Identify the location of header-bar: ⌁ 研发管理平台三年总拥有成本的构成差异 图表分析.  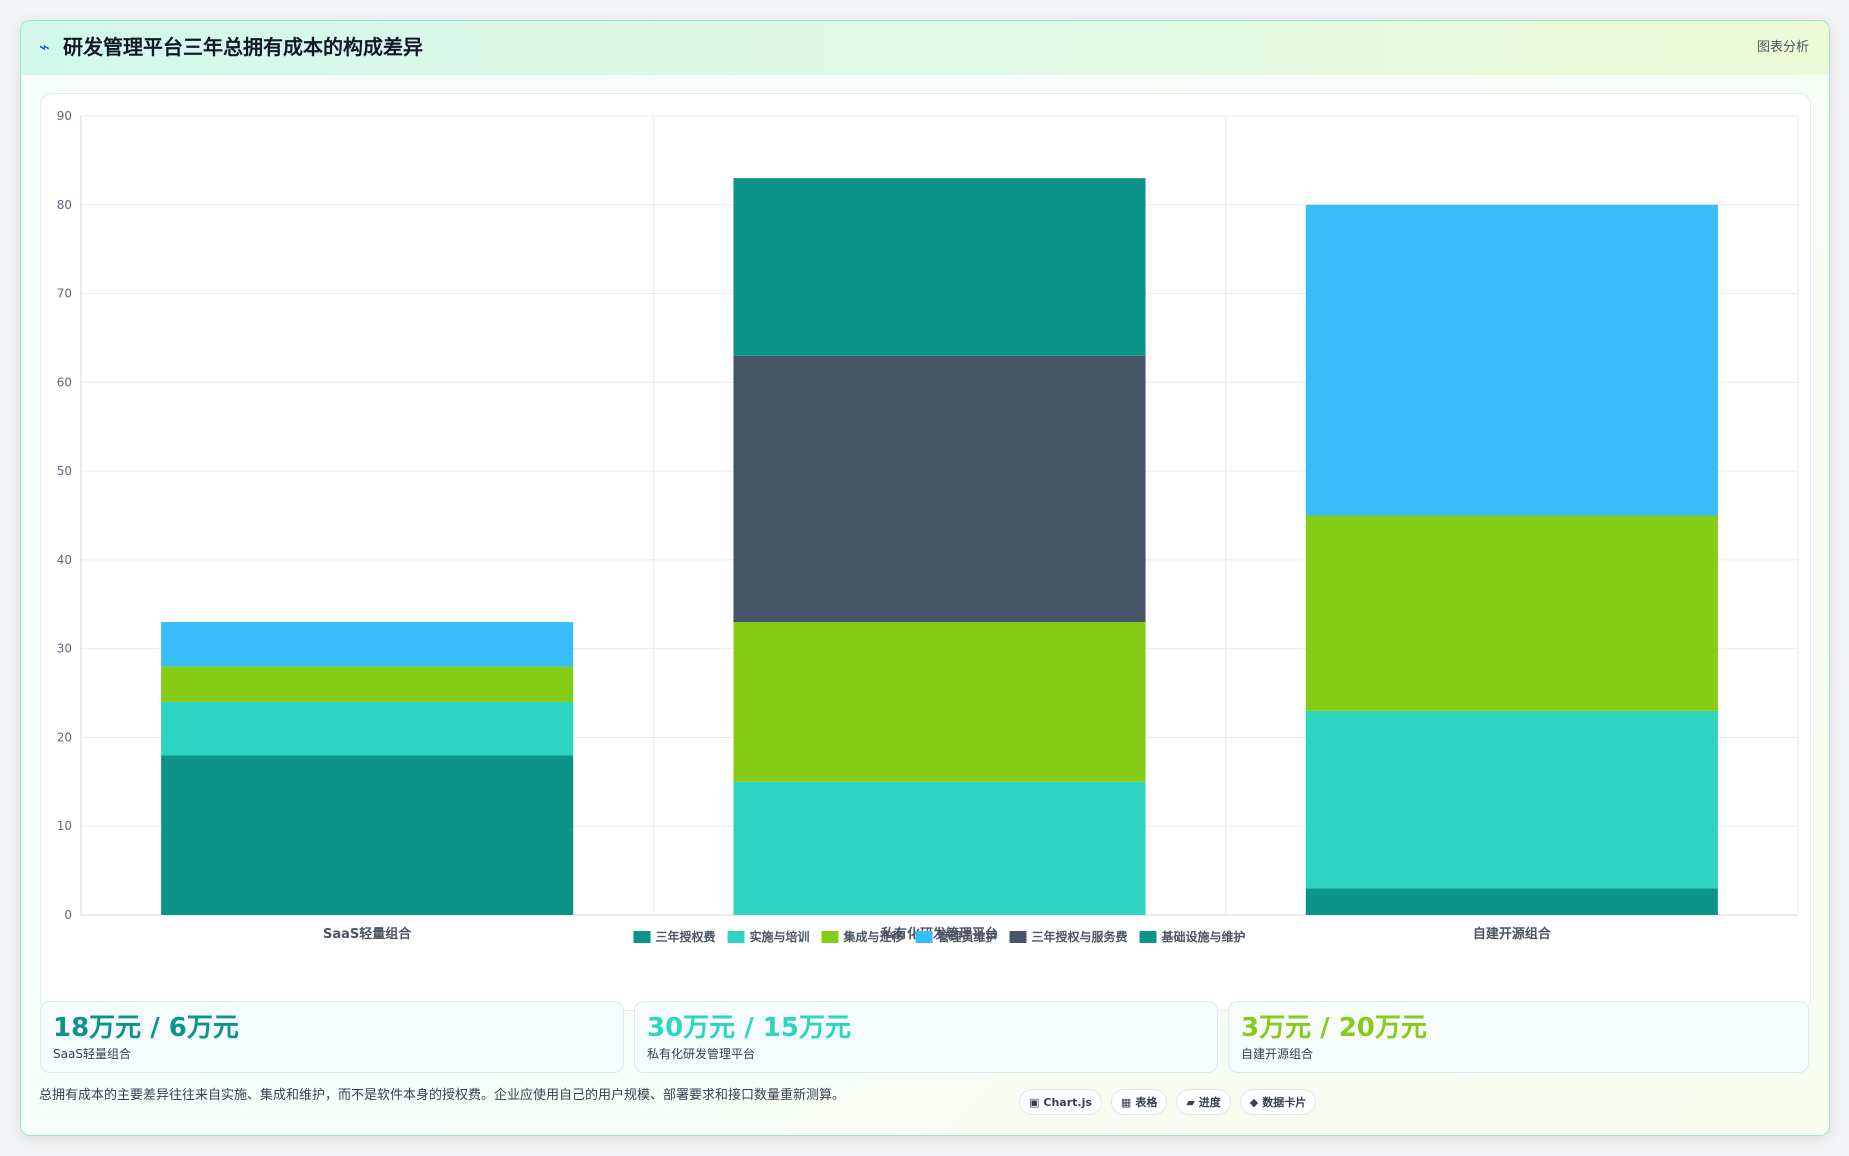
(925, 48).